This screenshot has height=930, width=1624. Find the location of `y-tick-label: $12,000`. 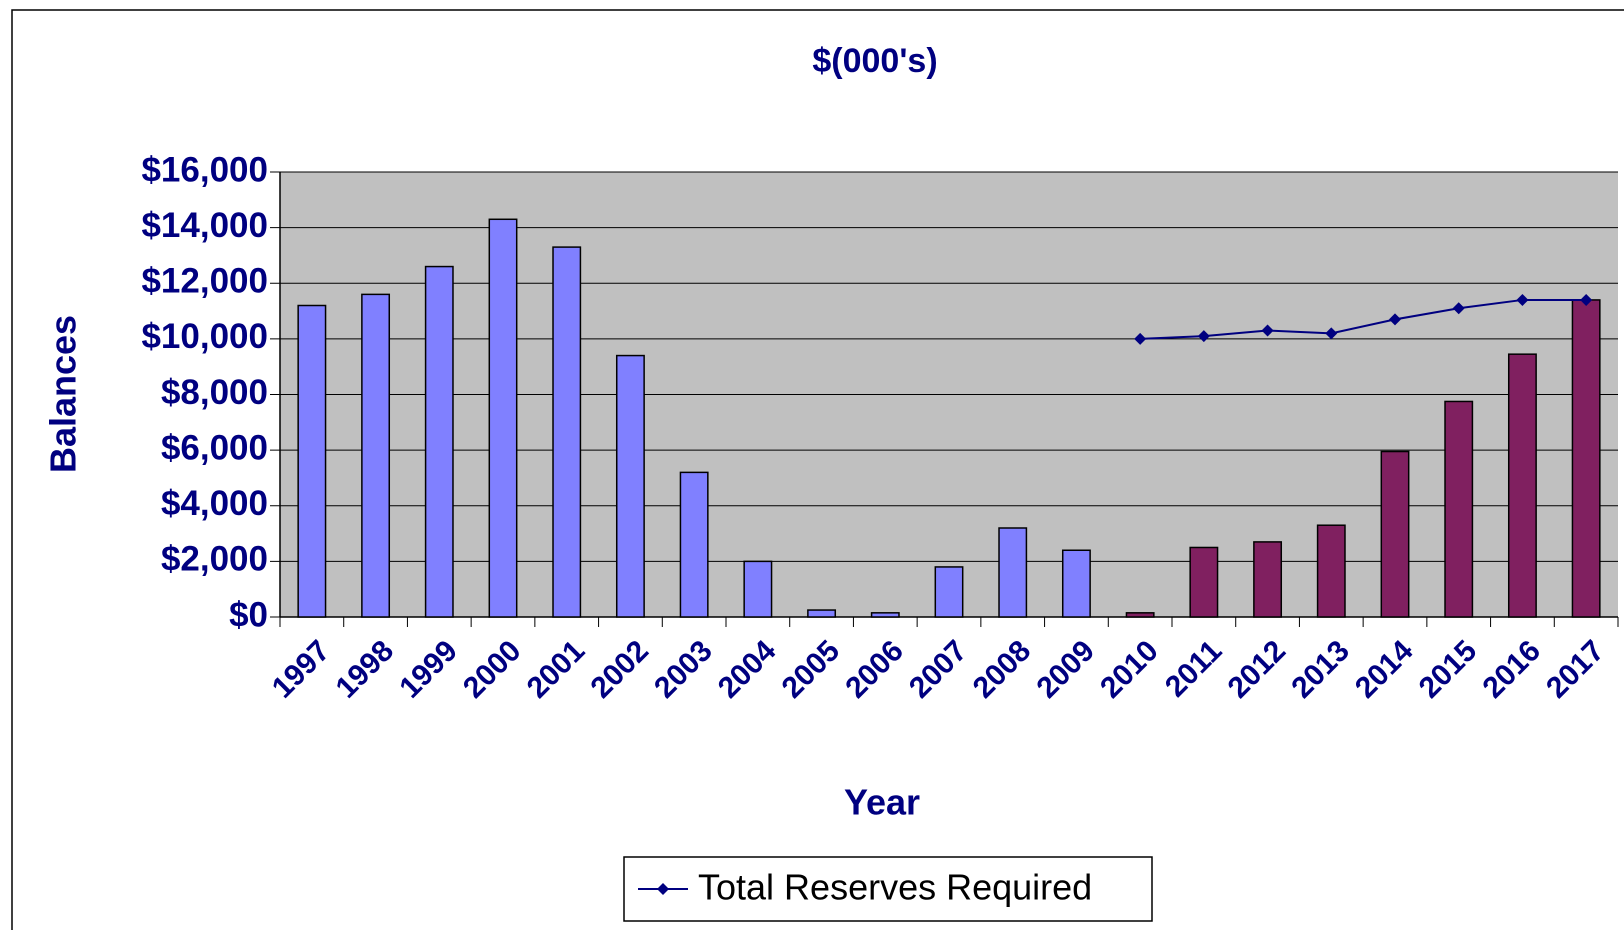

y-tick-label: $12,000 is located at coordinates (204, 281).